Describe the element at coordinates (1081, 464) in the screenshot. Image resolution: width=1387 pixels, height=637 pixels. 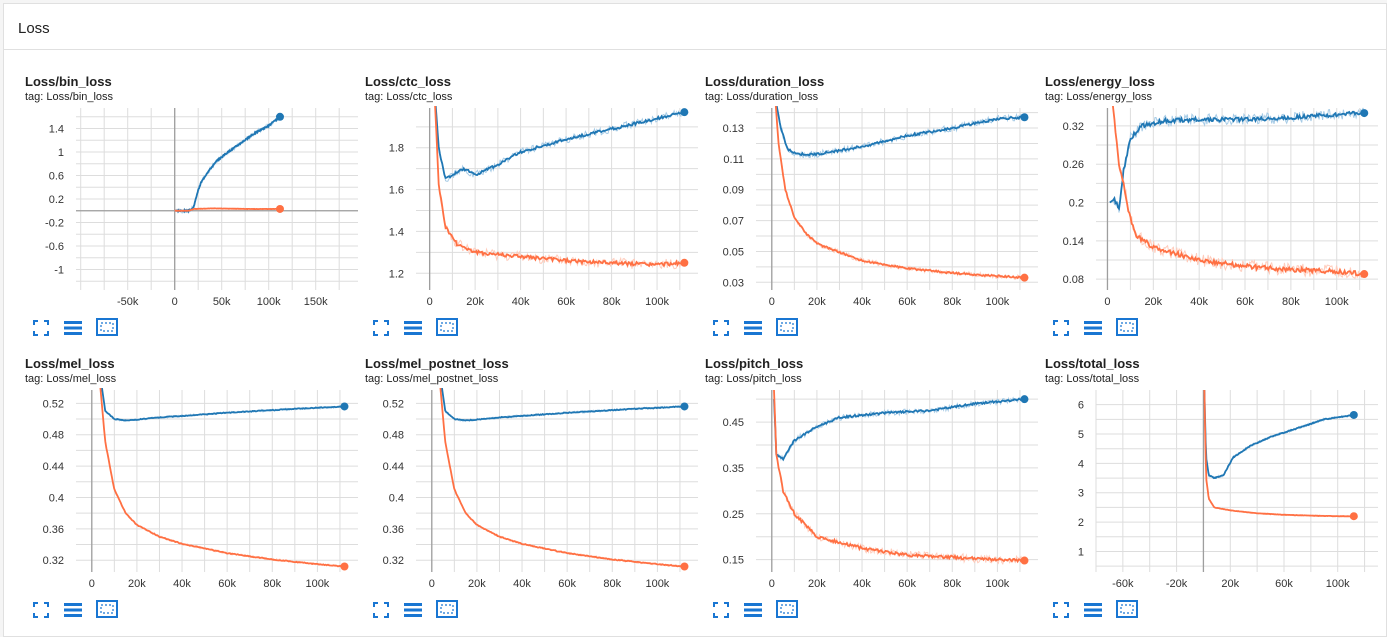
I see `y-tick-label: 4` at that location.